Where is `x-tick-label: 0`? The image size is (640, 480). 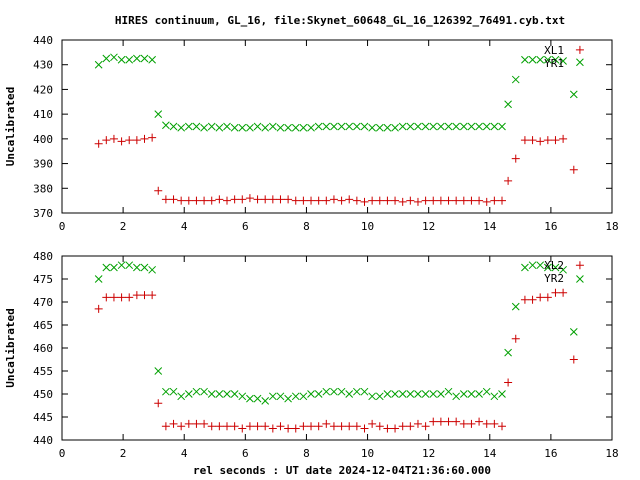
x-tick-label: 0 is located at coordinates (62, 453).